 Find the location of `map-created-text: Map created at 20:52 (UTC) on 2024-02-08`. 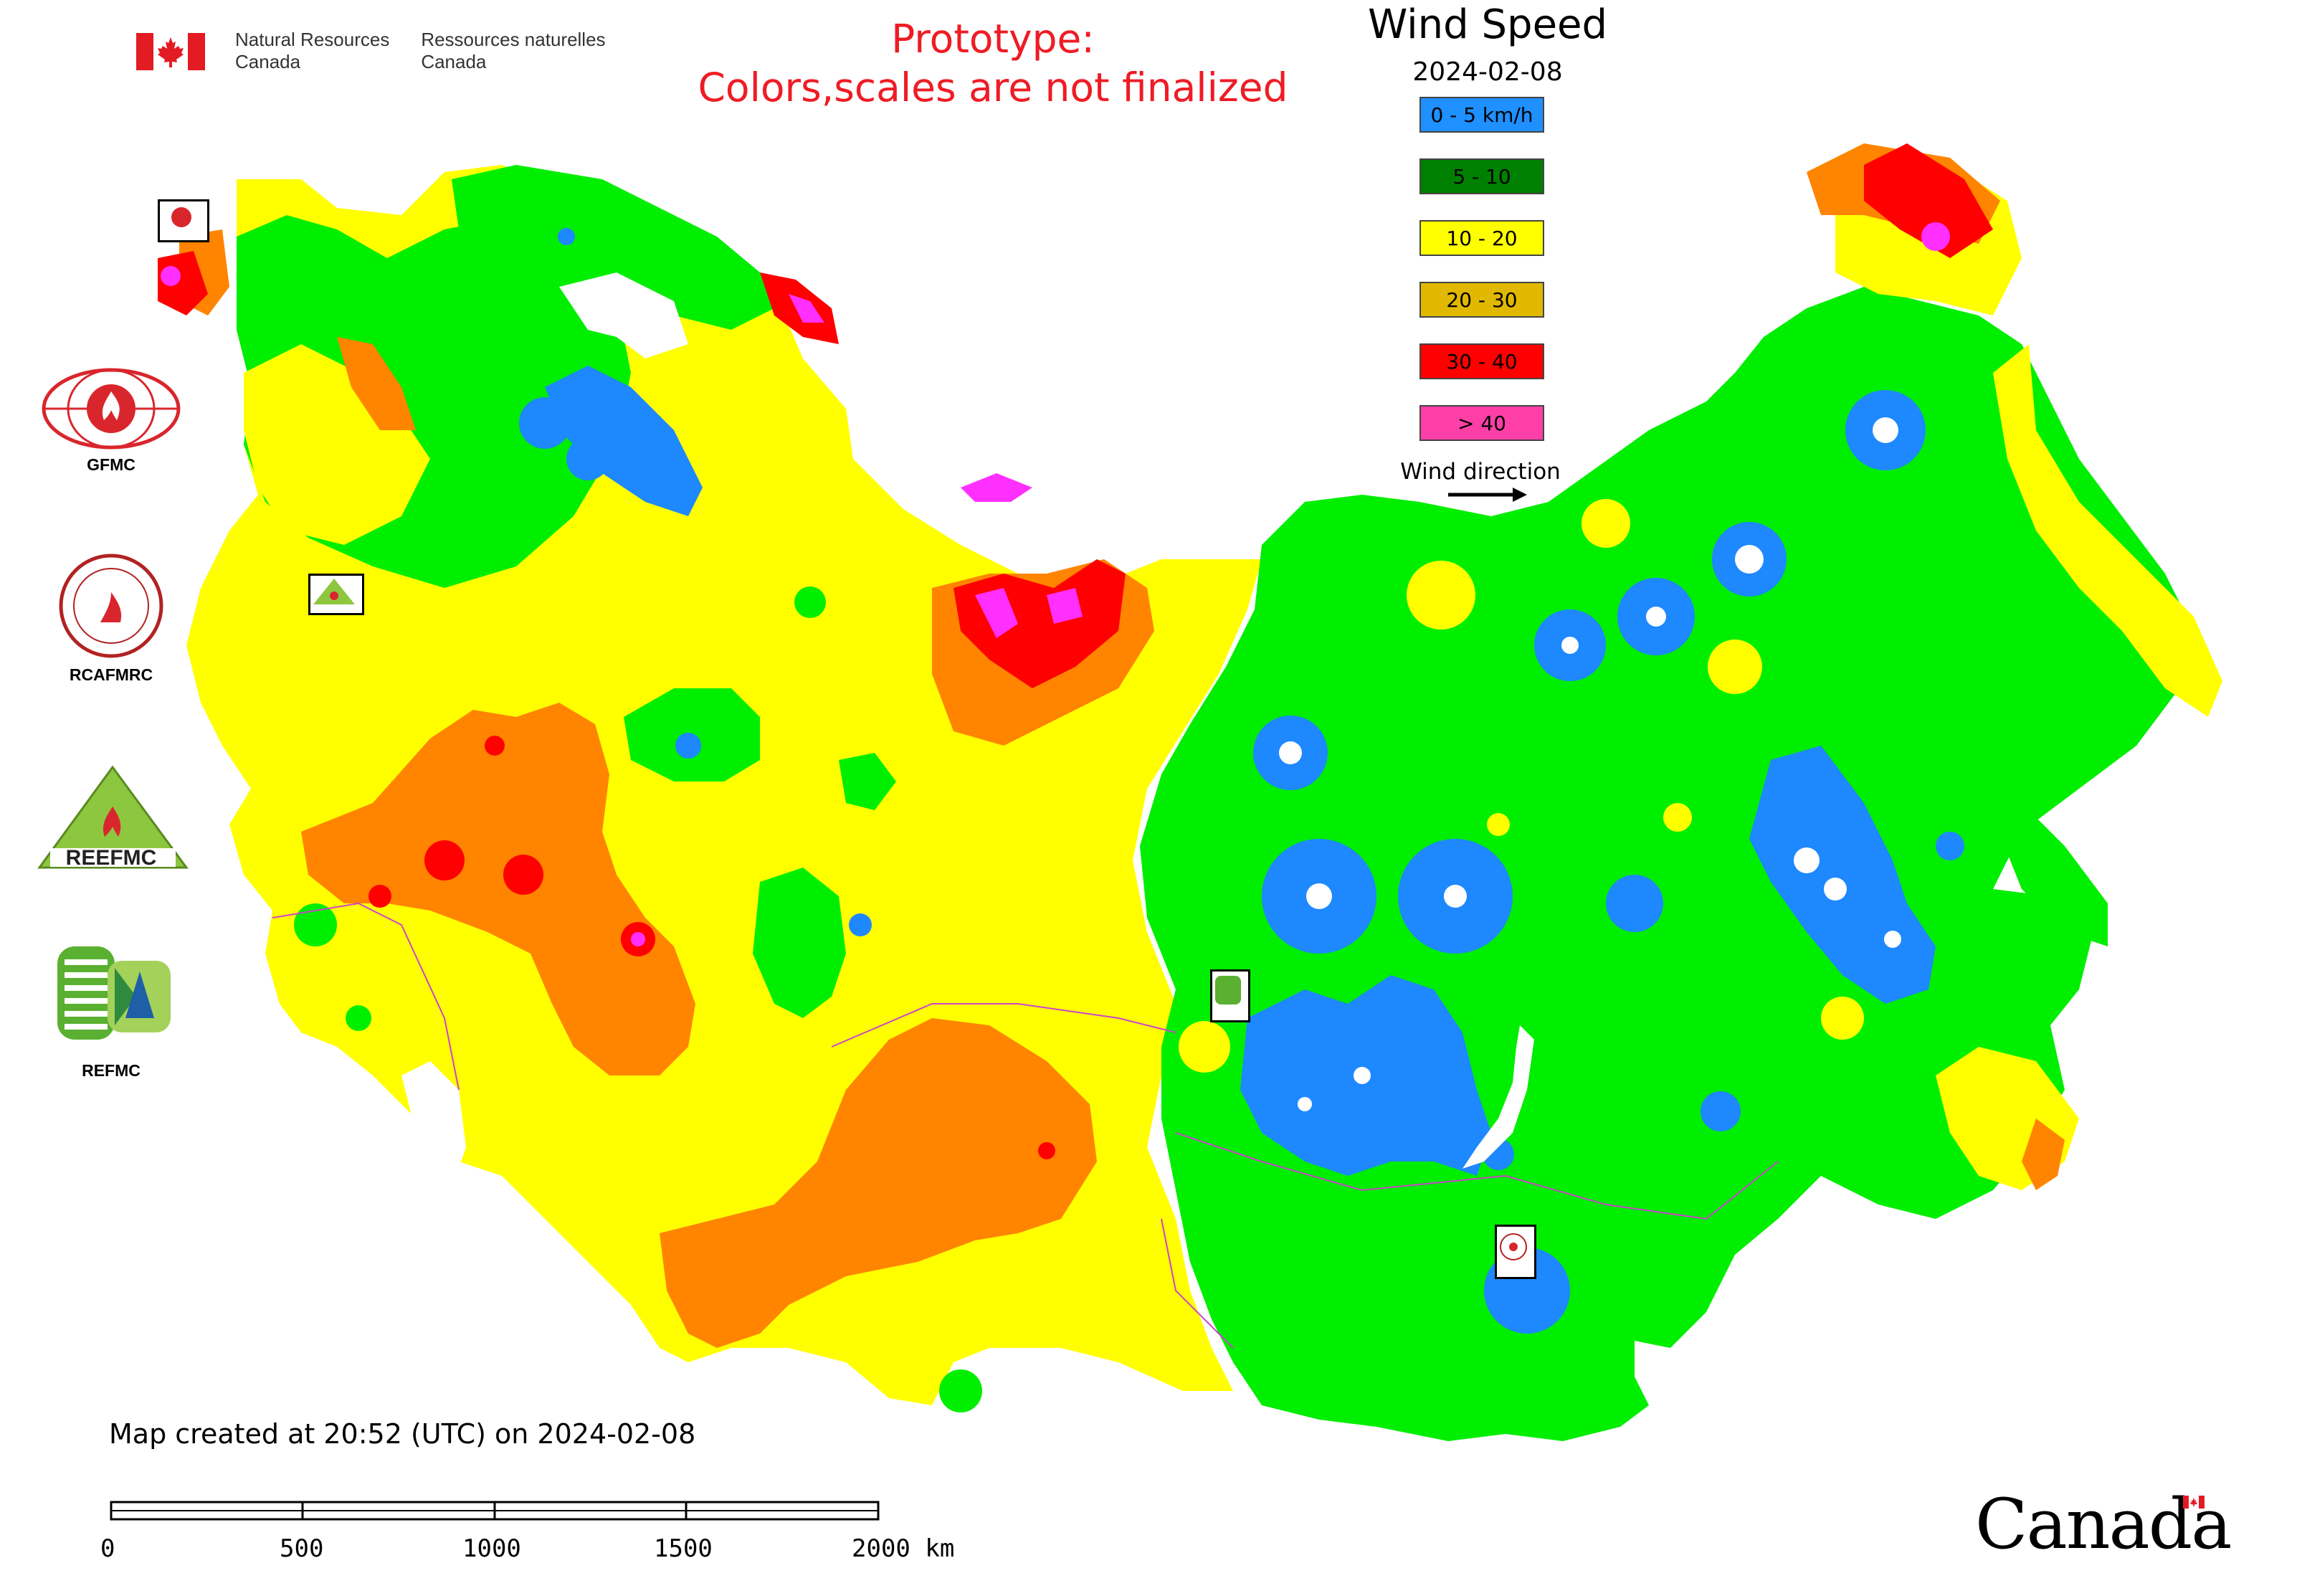

map-created-text: Map created at 20:52 (UTC) on 2024-02-08 is located at coordinates (402, 1434).